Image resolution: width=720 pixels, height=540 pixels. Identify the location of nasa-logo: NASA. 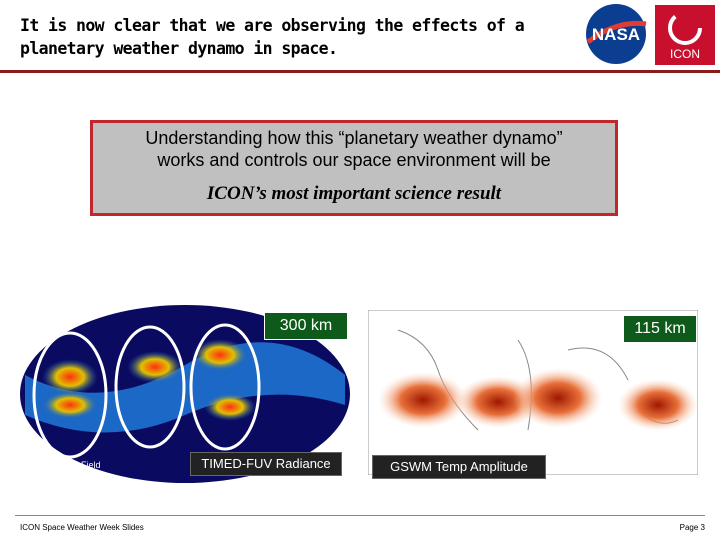
(616, 34).